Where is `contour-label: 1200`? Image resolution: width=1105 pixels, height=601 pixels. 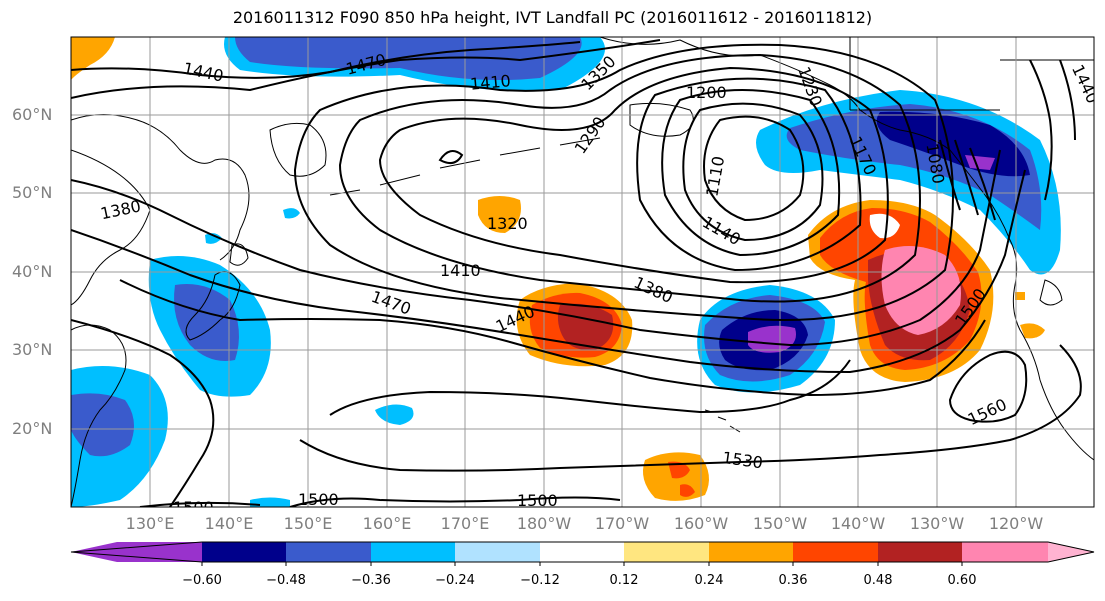 contour-label: 1200 is located at coordinates (706, 92).